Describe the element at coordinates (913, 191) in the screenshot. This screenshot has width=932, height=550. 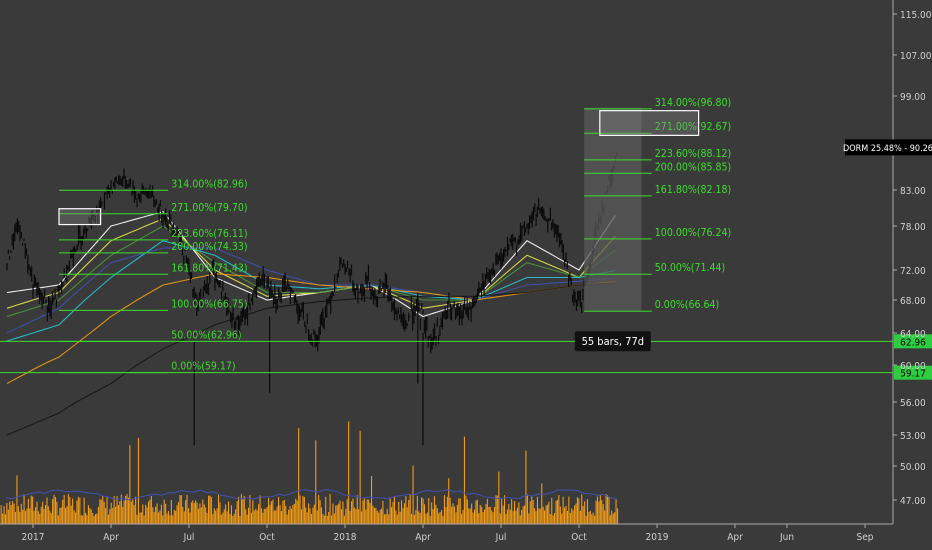
I see `price-tick-label: 83.00` at that location.